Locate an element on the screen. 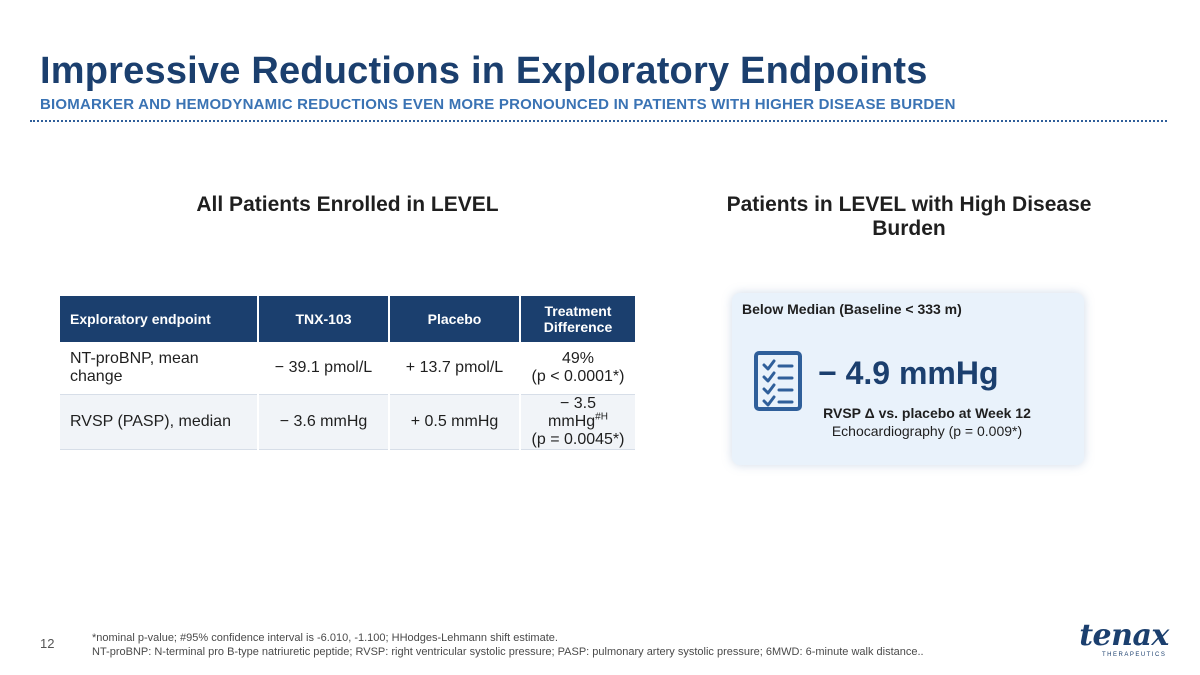 This screenshot has width=1200, height=675. logo-wordmark: tenax is located at coordinates (1124, 635).